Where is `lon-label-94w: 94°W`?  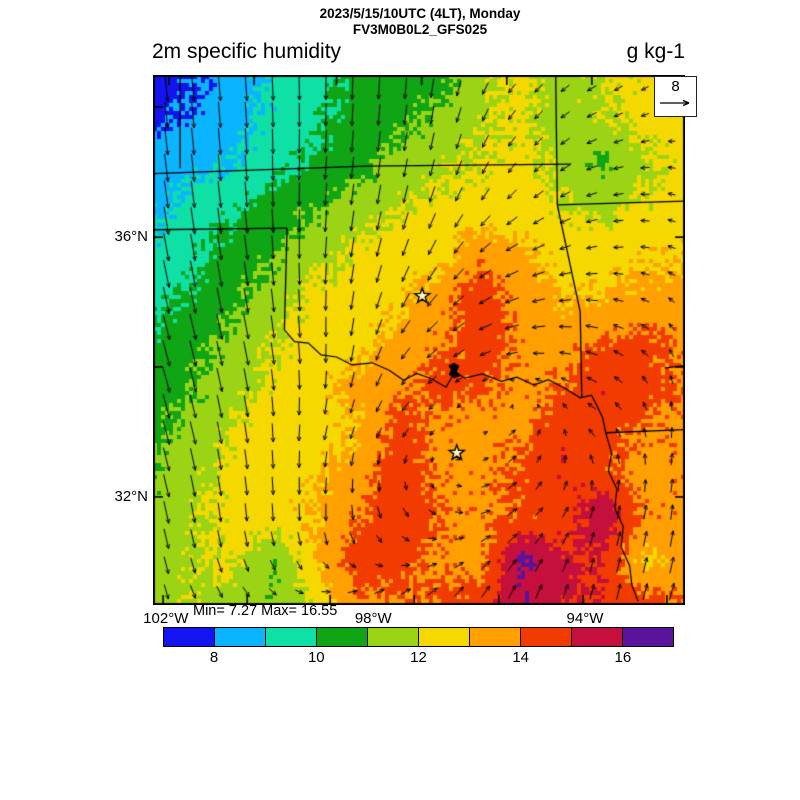 lon-label-94w: 94°W is located at coordinates (585, 618).